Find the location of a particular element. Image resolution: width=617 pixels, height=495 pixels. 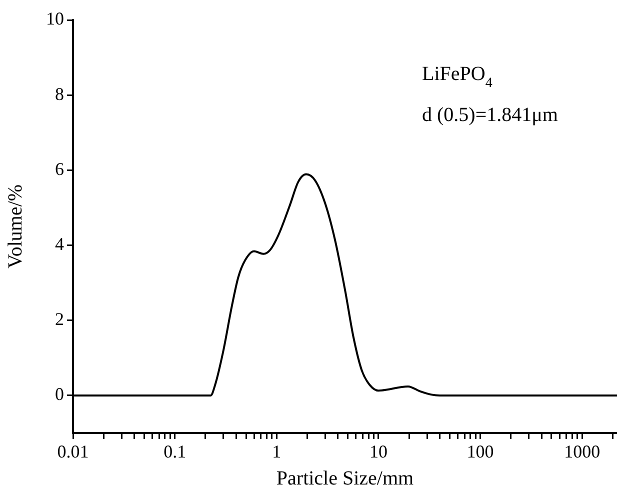

x-axis-title: Particle Size/mm is located at coordinates (345, 478).